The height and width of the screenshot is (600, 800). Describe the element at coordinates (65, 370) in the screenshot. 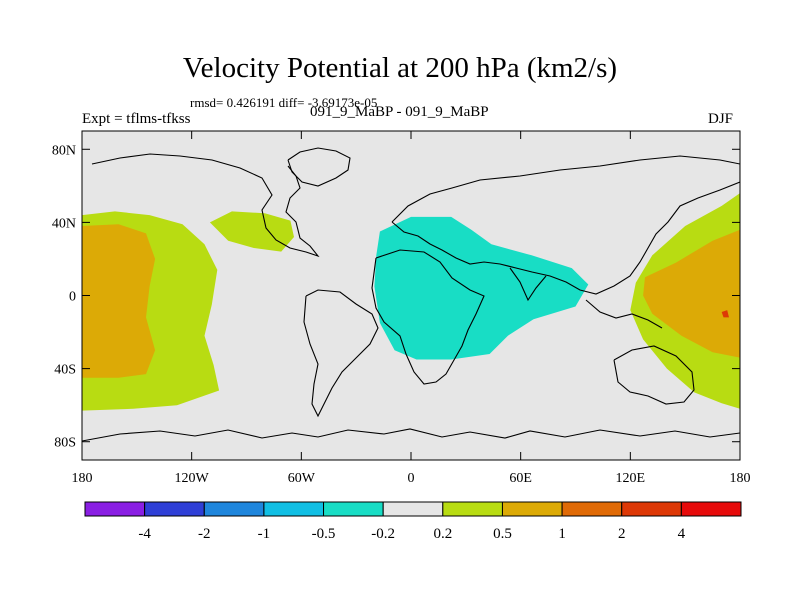

I see `y-tick-label: 40S` at that location.